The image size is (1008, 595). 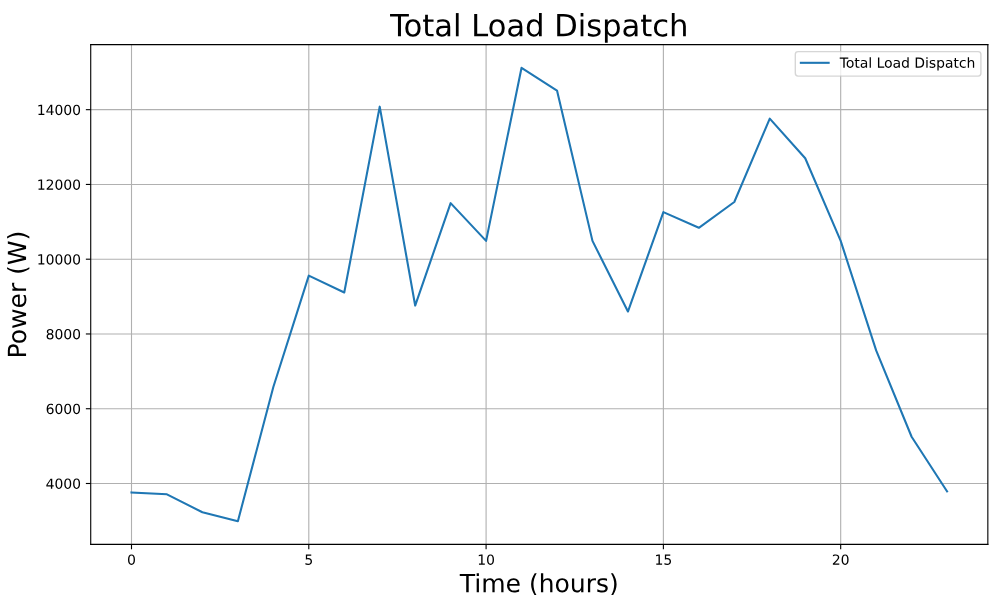 I want to click on x-axis-title: Time (hours), so click(x=538, y=584).